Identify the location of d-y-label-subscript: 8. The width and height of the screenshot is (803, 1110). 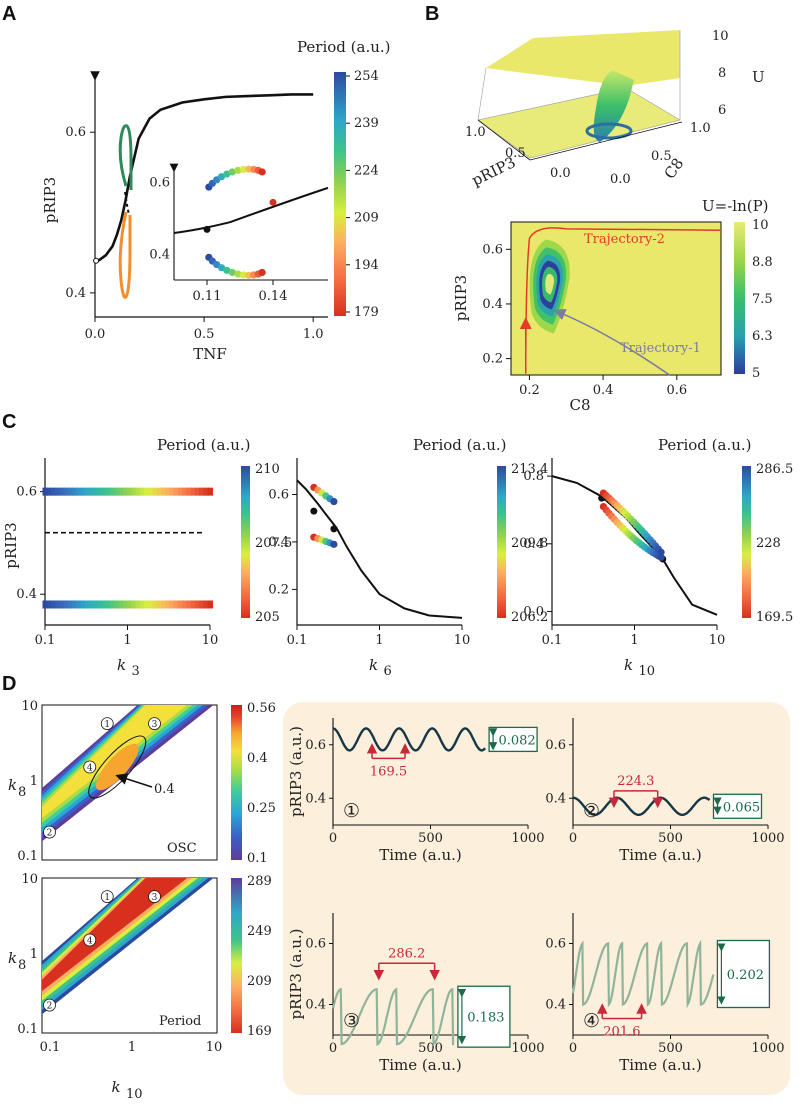
(22, 792).